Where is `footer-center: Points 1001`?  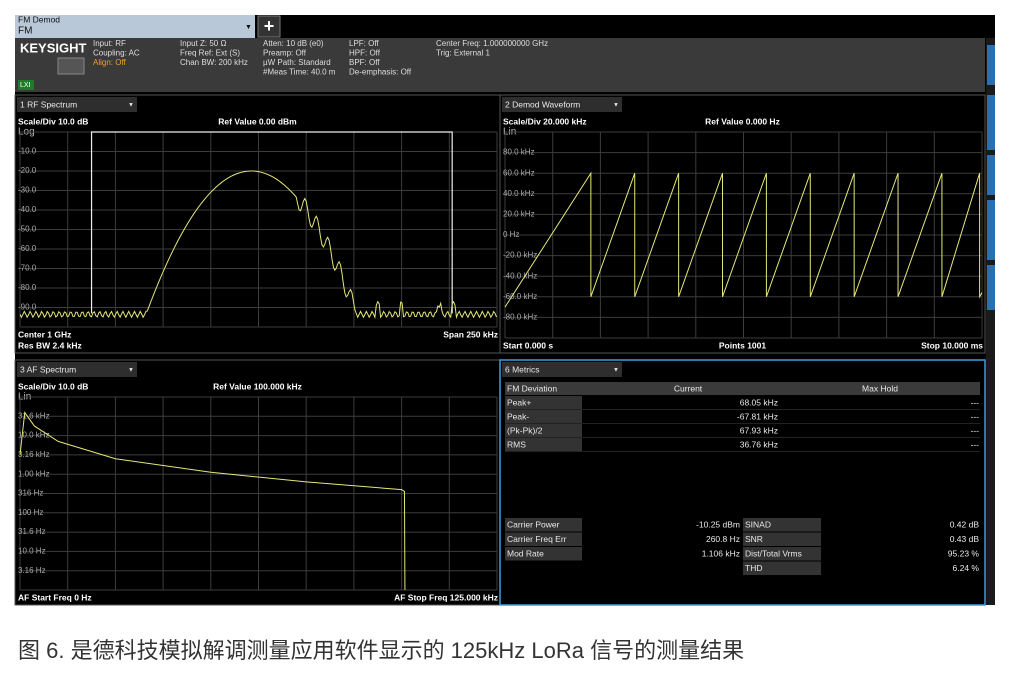
footer-center: Points 1001 is located at coordinates (743, 345).